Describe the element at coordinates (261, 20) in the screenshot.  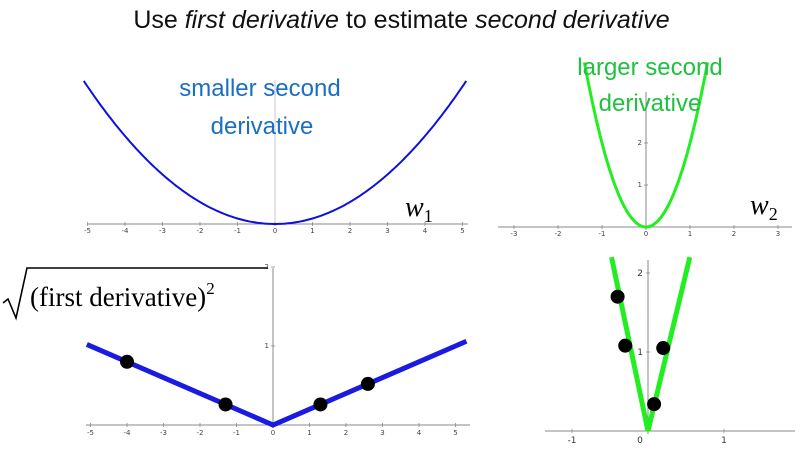
I see `title-first-derivative: first derivative` at that location.